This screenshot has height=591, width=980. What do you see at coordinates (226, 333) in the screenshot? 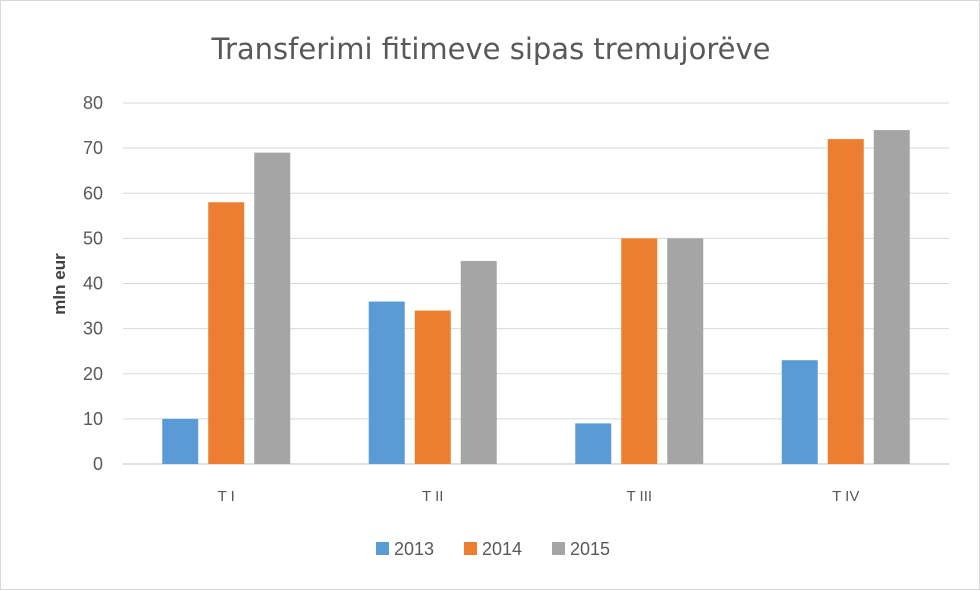
I see `bar-2014-t-i` at bounding box center [226, 333].